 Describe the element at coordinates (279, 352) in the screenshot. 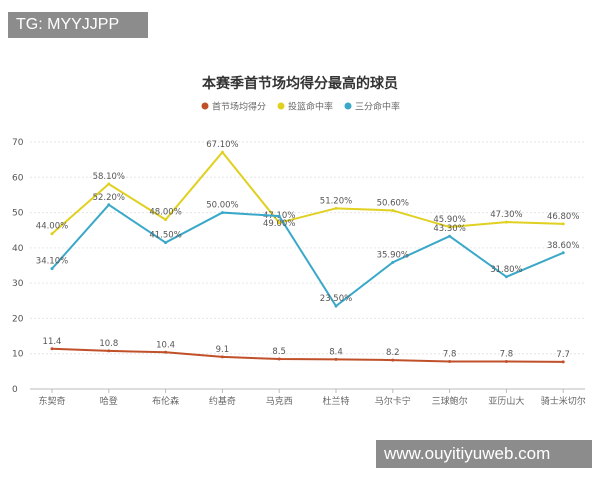

I see `data-label: 8.5` at that location.